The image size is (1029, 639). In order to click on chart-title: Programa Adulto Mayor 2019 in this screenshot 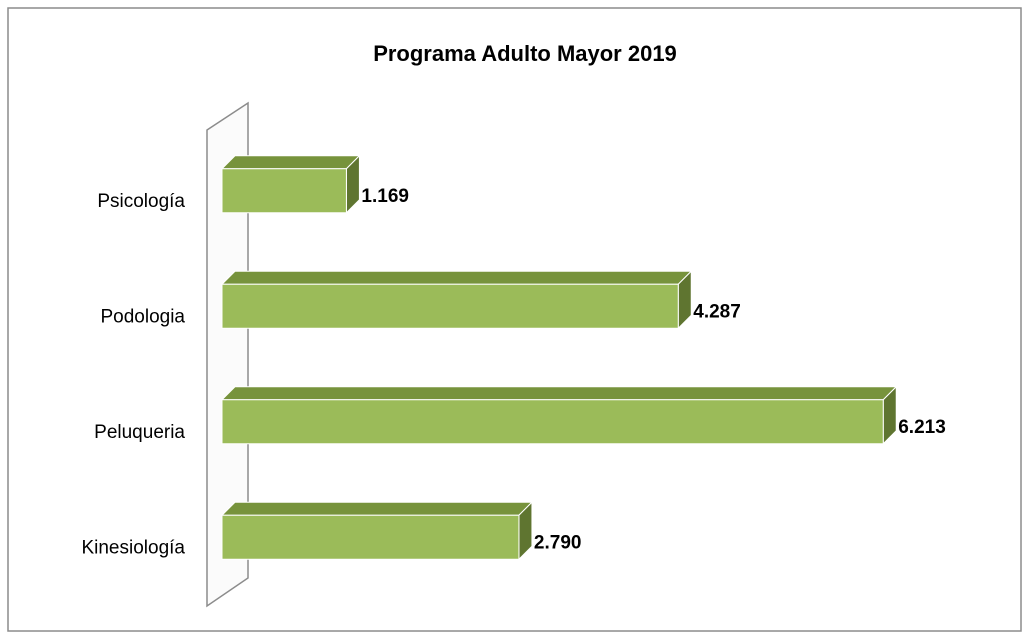, I will do `click(525, 53)`.